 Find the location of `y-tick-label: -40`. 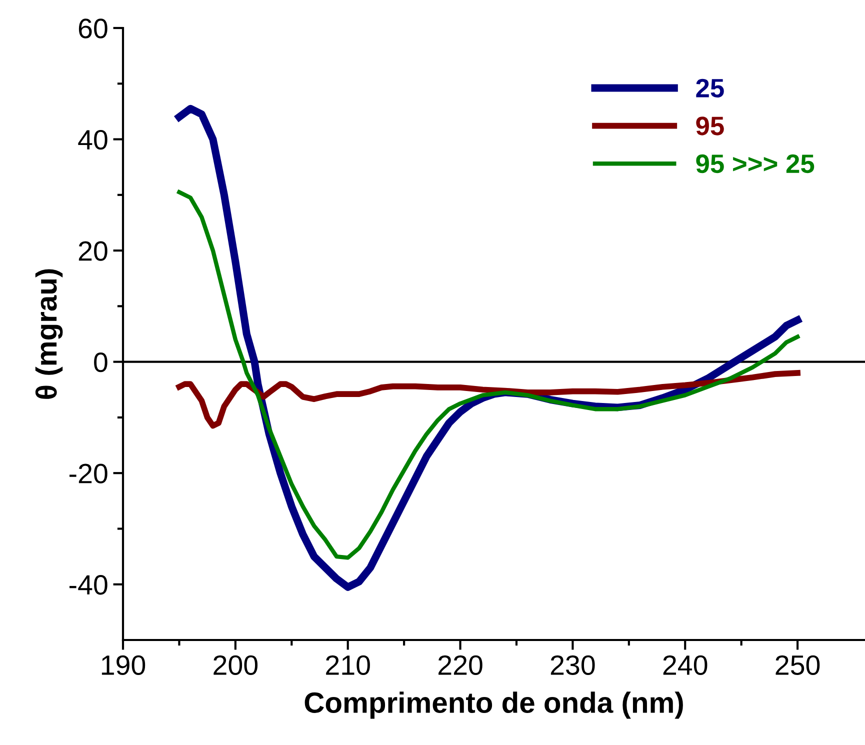

y-tick-label: -40 is located at coordinates (89, 585).